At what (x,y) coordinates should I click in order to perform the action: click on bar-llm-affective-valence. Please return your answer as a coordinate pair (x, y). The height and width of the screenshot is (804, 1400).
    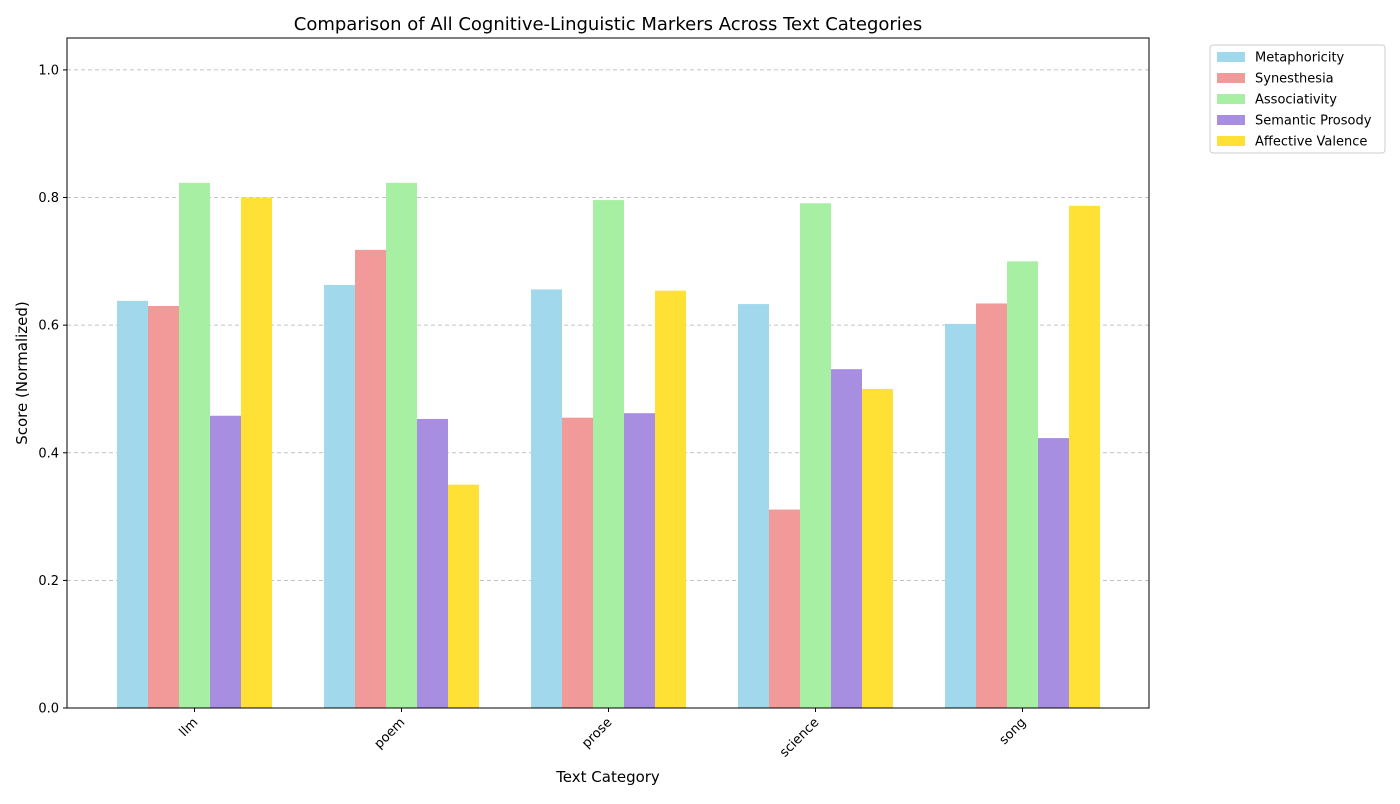
    Looking at the image, I should click on (256, 452).